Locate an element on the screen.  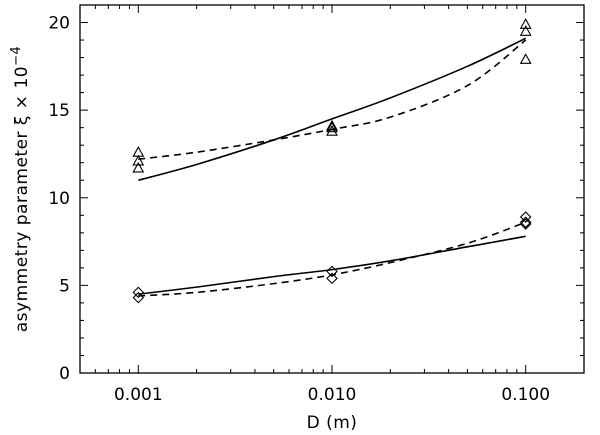
x-tick-label: 0.001 is located at coordinates (138, 395).